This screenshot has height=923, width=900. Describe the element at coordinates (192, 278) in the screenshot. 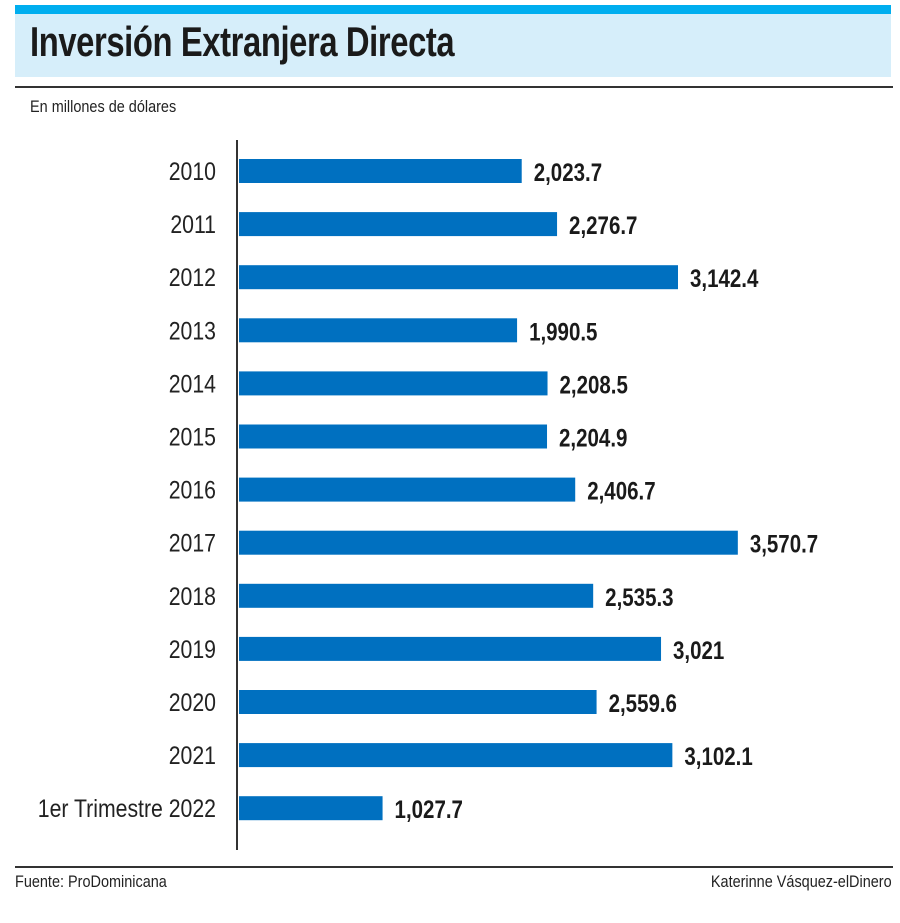

I see `category-label: 2012` at that location.